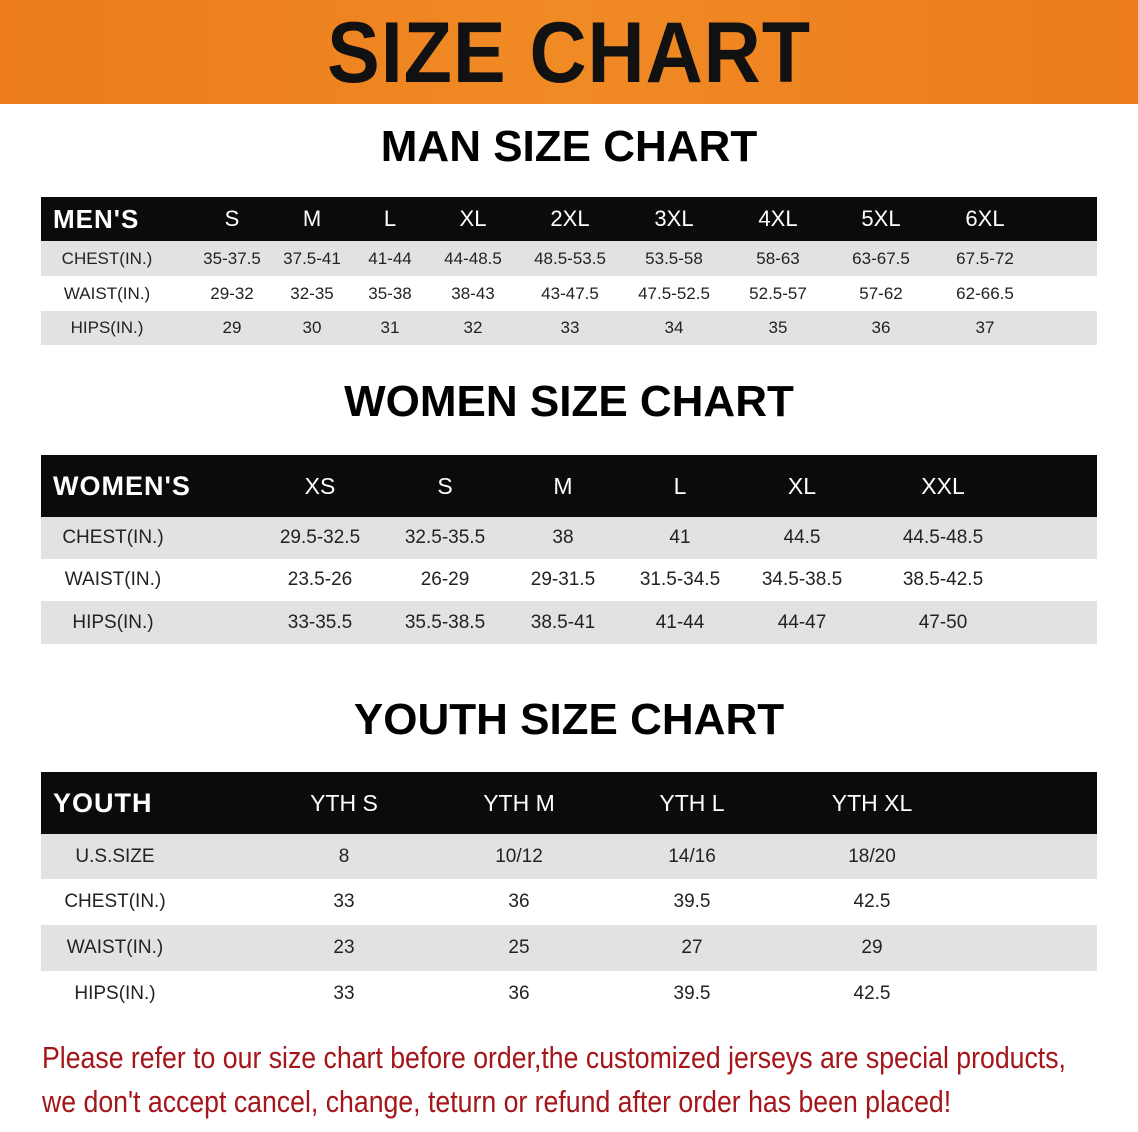  I want to click on measurement-value: 58-63, so click(778, 258).